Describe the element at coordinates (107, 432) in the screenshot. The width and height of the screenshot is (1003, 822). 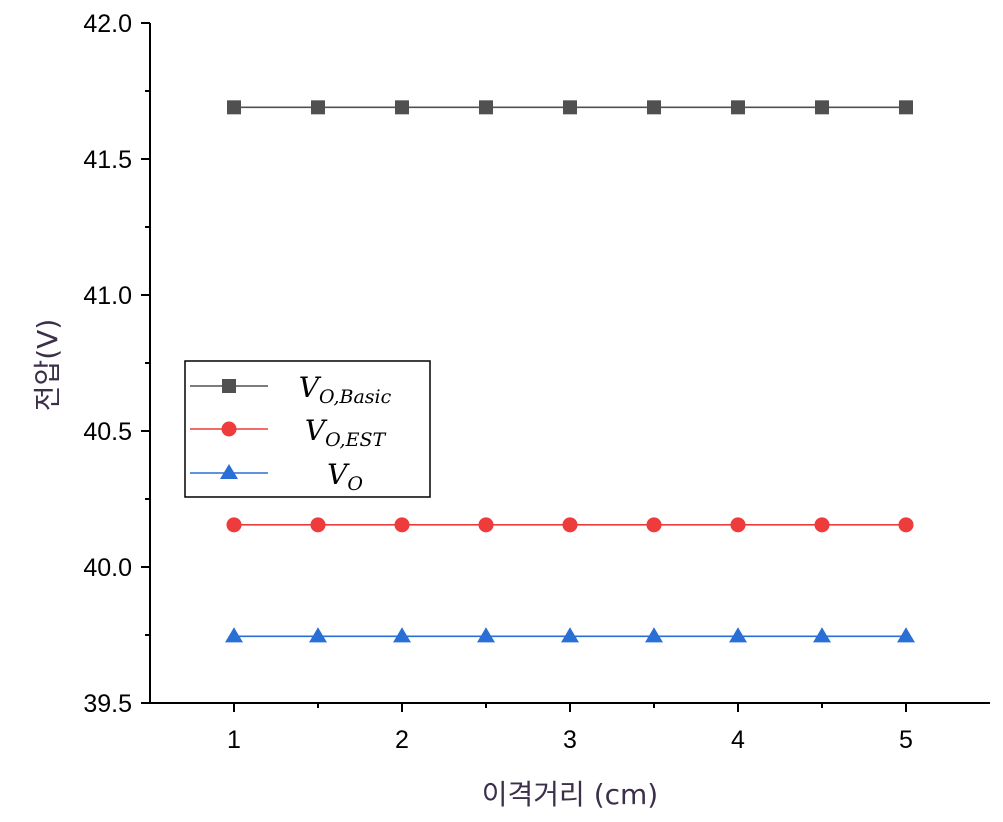
I see `y-tick-label: 40.5` at that location.